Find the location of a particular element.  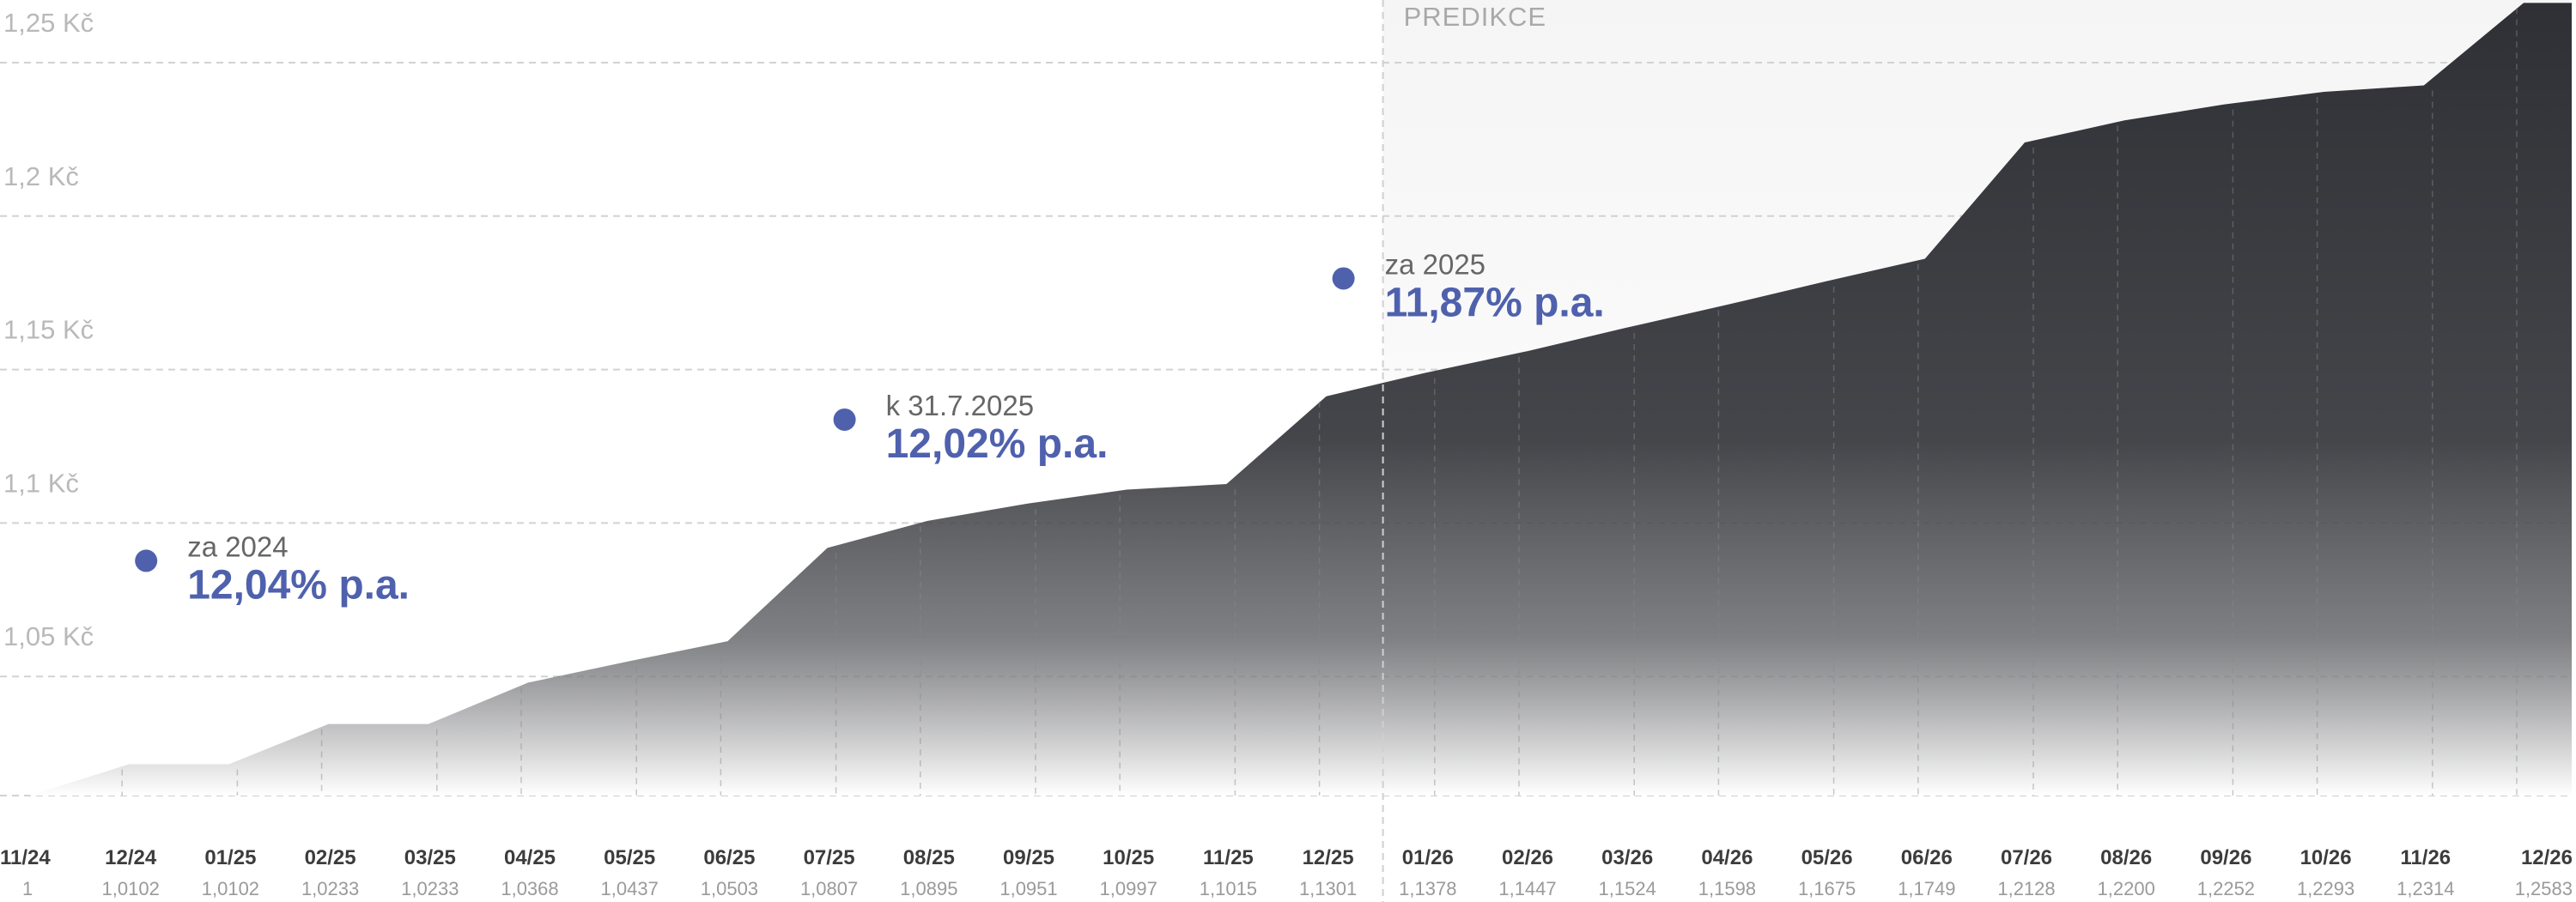

y-tick-label: 1,15 Kč is located at coordinates (48, 330).